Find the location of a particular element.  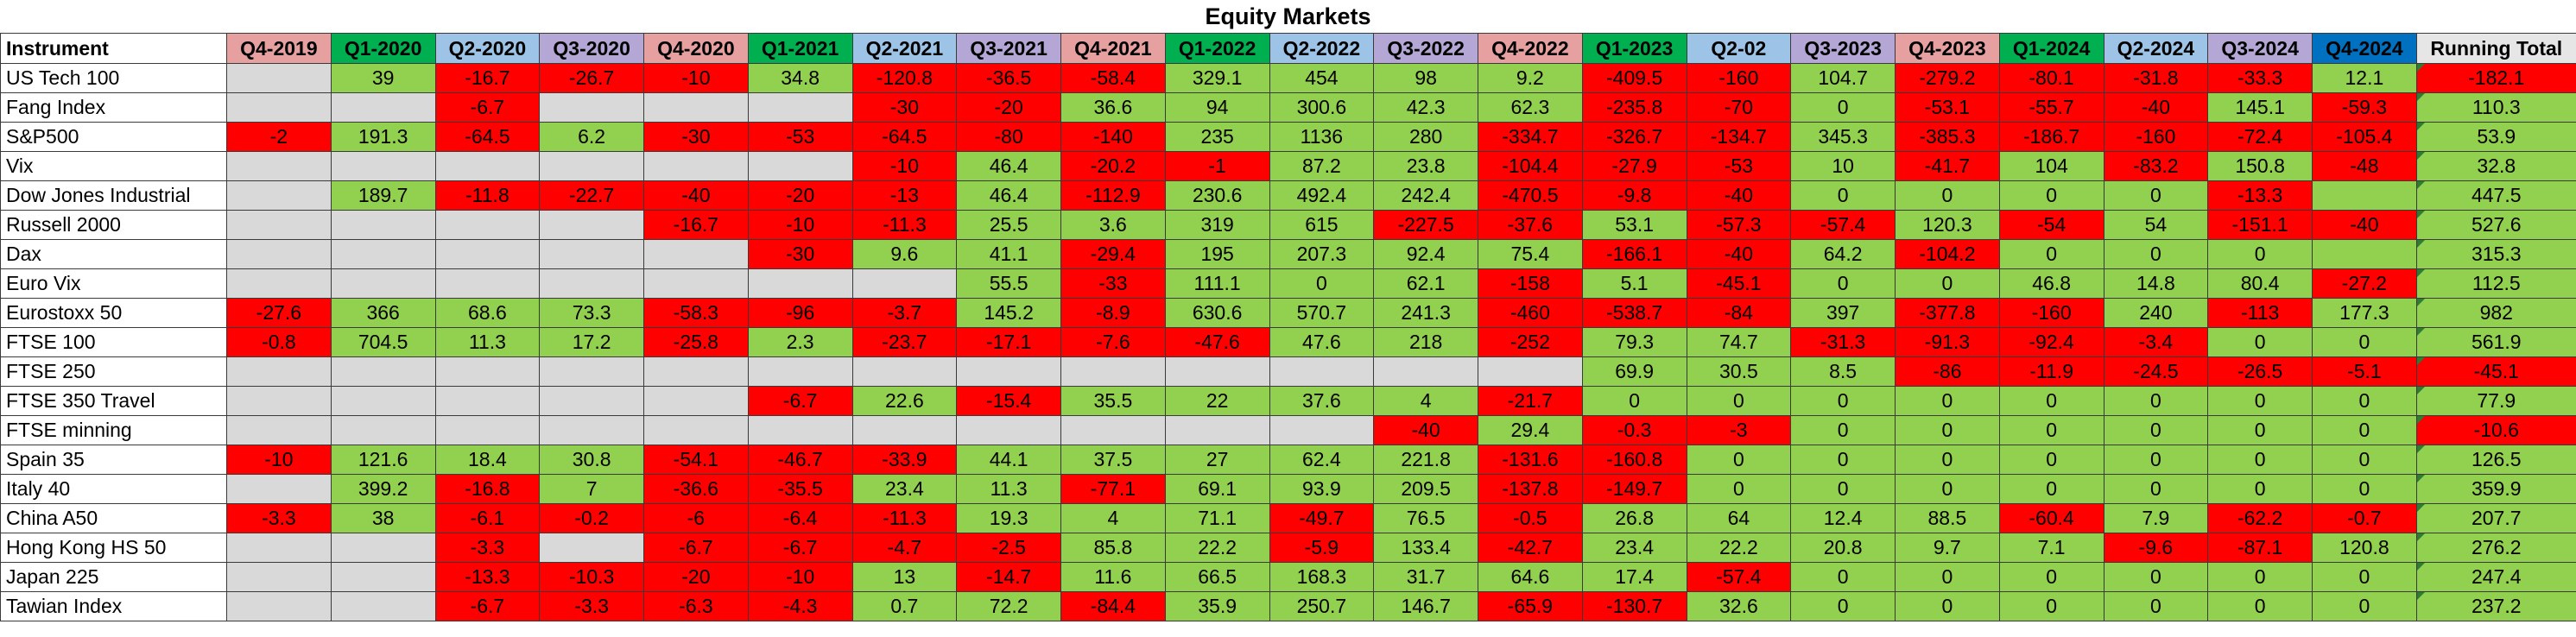

value-cell: 250.7 is located at coordinates (1322, 606).